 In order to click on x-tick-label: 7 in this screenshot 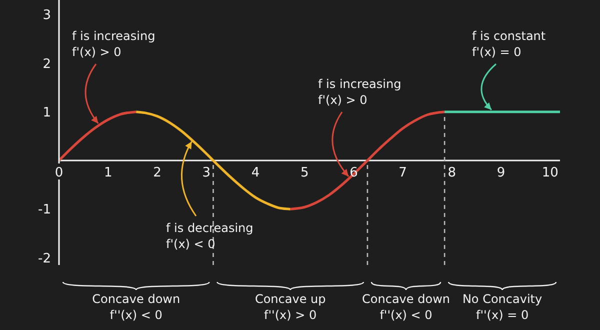, I will do `click(402, 172)`.